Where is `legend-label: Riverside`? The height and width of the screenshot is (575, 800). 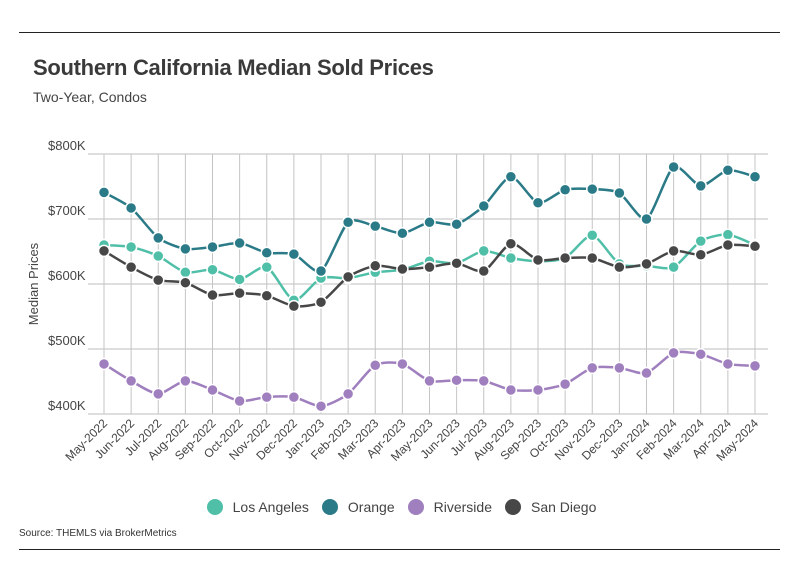
legend-label: Riverside is located at coordinates (462, 507).